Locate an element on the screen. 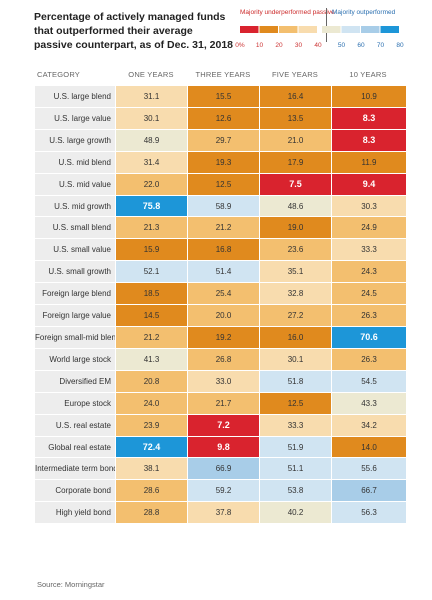  heatmap-cell: 20.8 is located at coordinates (151, 381).